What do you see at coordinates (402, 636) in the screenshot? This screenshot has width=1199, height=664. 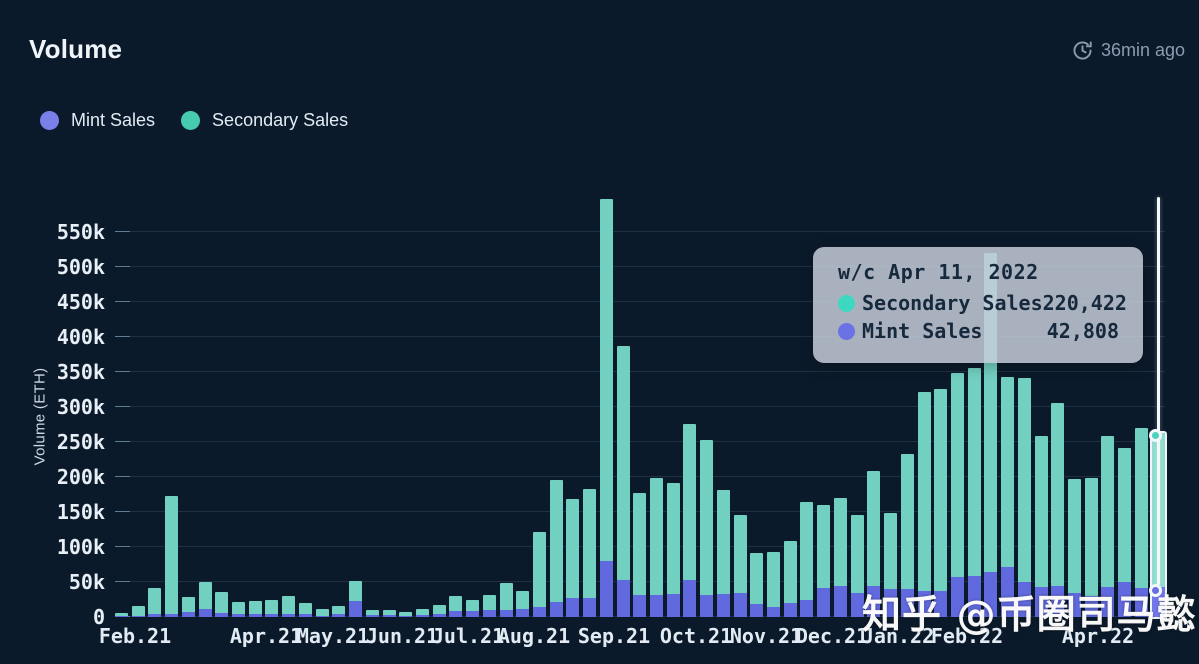 I see `x-tick-label: Jun.21` at bounding box center [402, 636].